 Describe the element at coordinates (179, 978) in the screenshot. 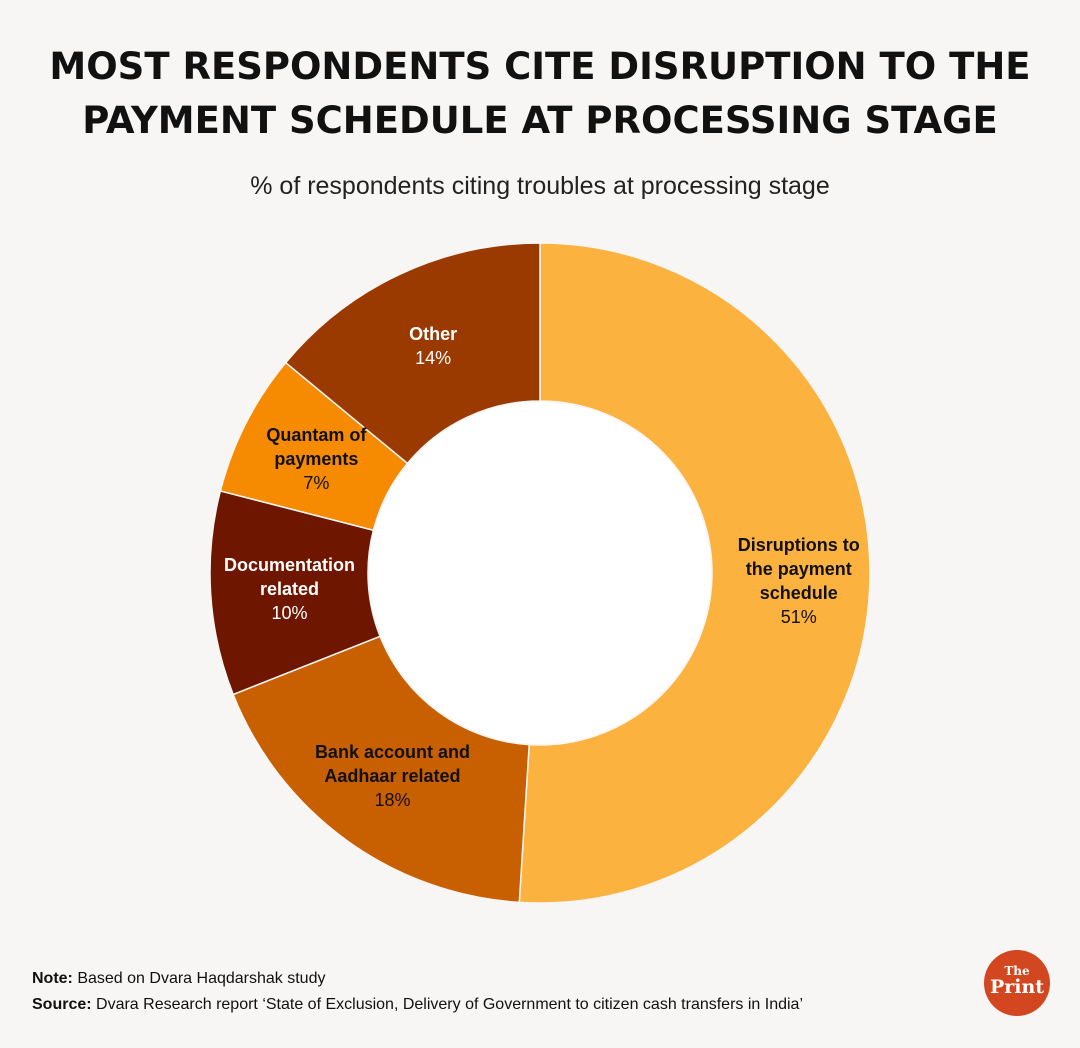

I see `note-line: Note: Based on Dvara Haqdarshak study` at that location.